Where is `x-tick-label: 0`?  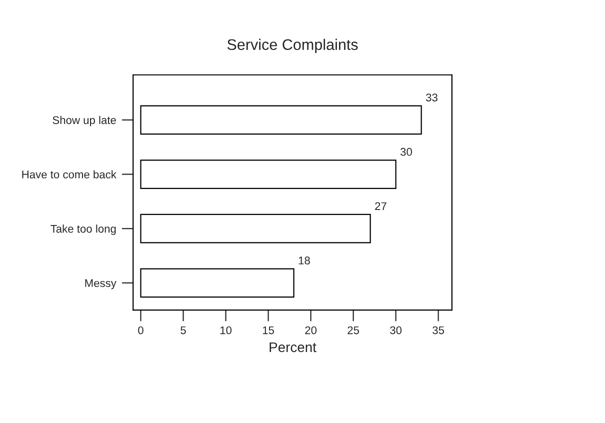 x-tick-label: 0 is located at coordinates (141, 330).